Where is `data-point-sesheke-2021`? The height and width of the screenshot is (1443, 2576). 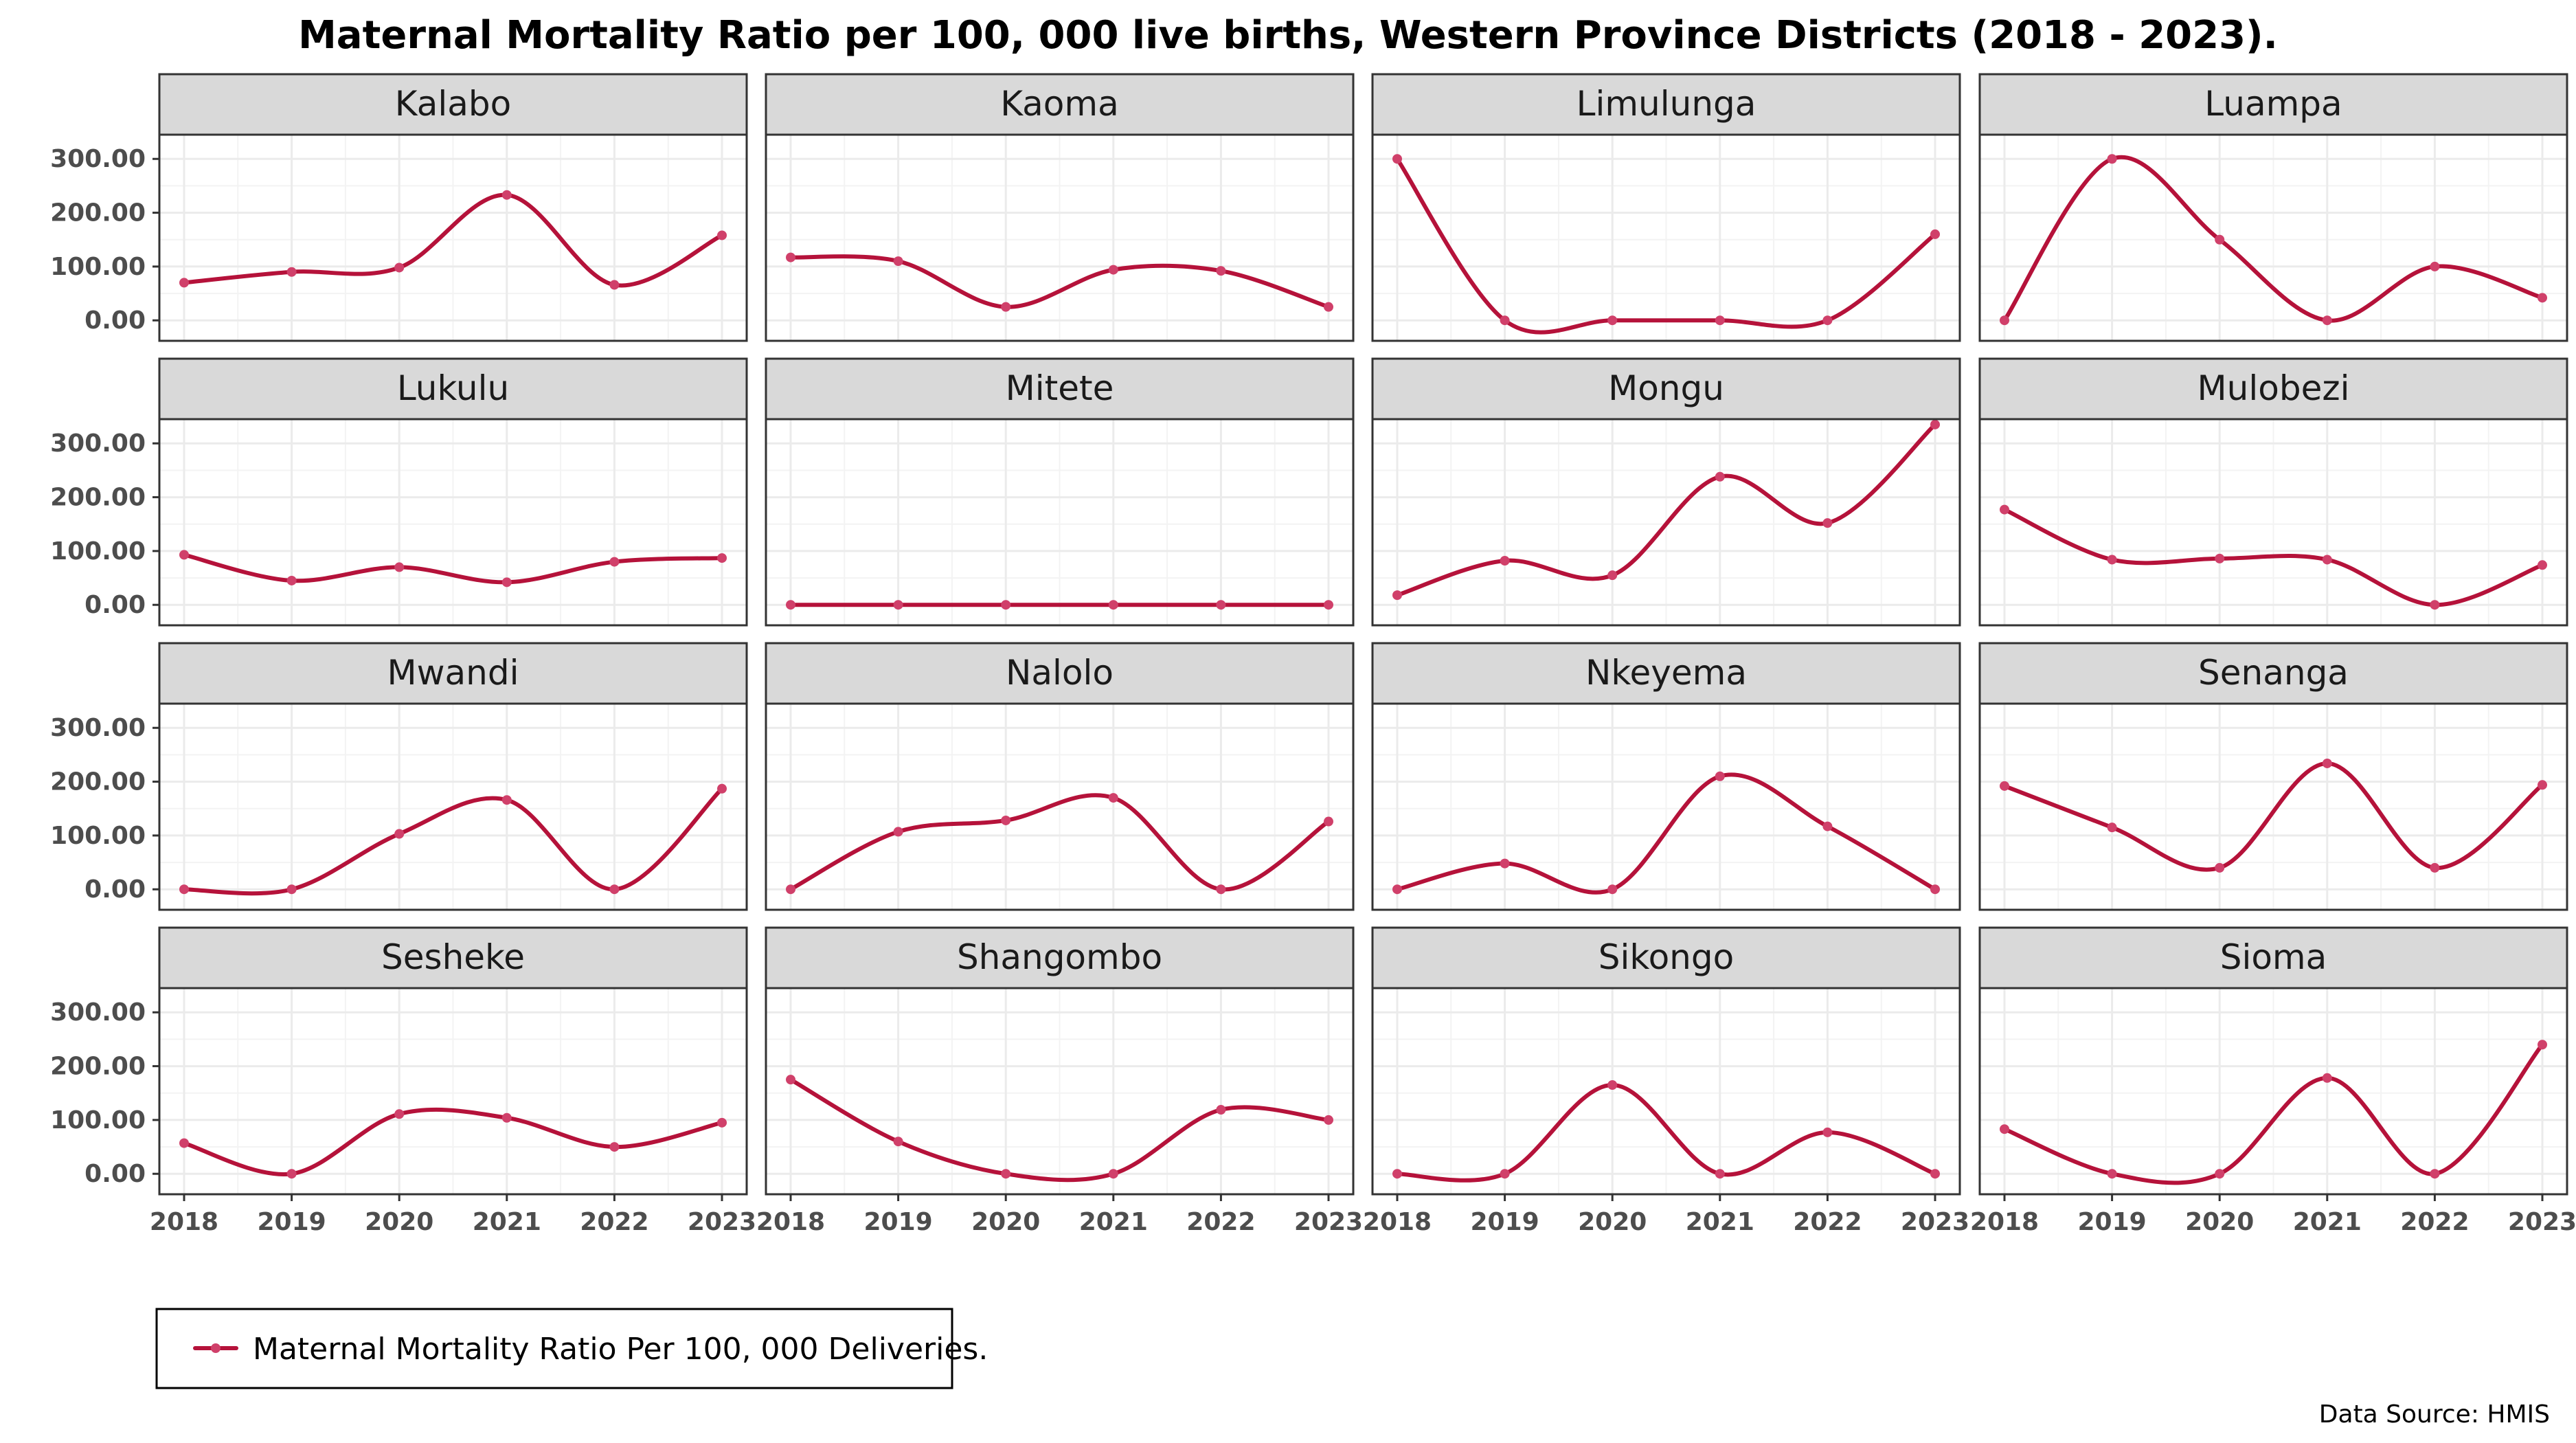 data-point-sesheke-2021 is located at coordinates (506, 1118).